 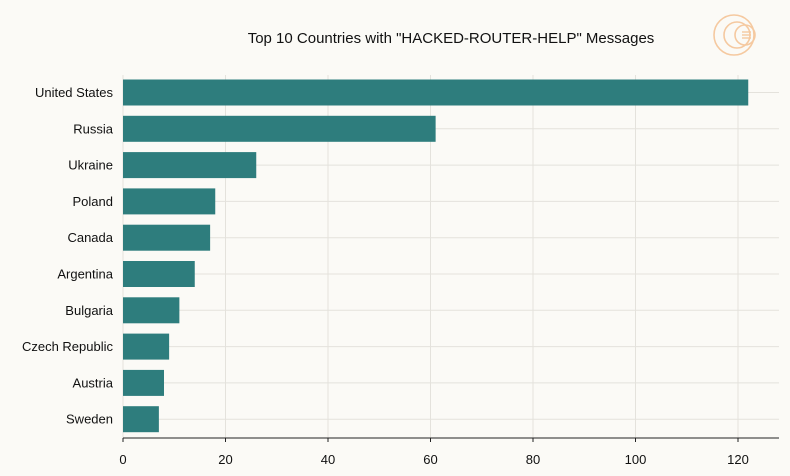 What do you see at coordinates (734, 35) in the screenshot?
I see `brand-logo-icon` at bounding box center [734, 35].